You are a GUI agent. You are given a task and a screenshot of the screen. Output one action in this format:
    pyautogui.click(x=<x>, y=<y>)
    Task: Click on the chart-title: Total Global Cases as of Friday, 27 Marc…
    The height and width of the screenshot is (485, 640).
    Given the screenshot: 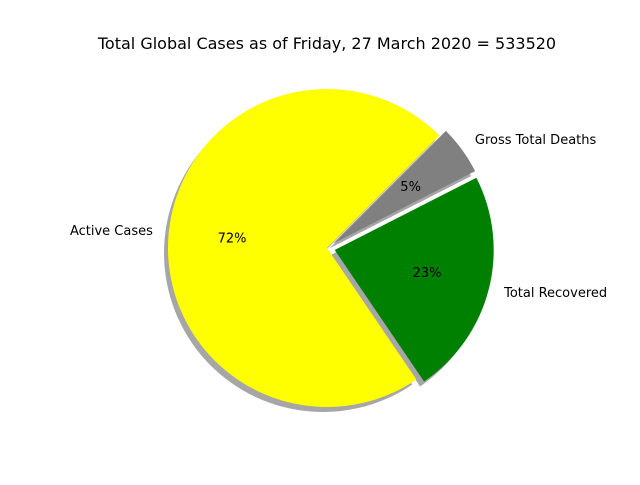 What is the action you would take?
    pyautogui.click(x=326, y=43)
    